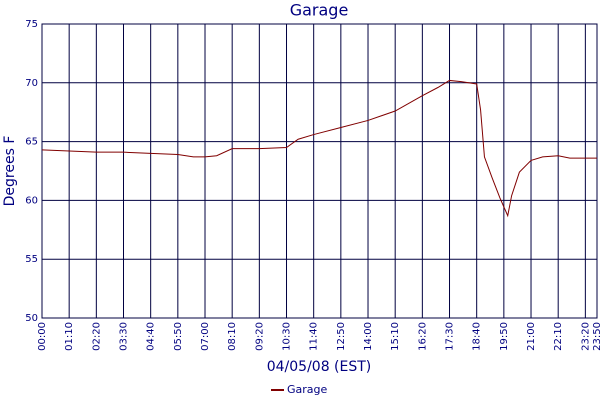 This screenshot has height=400, width=600. Describe the element at coordinates (558, 336) in the screenshot. I see `x-tick-label: 22:10` at that location.